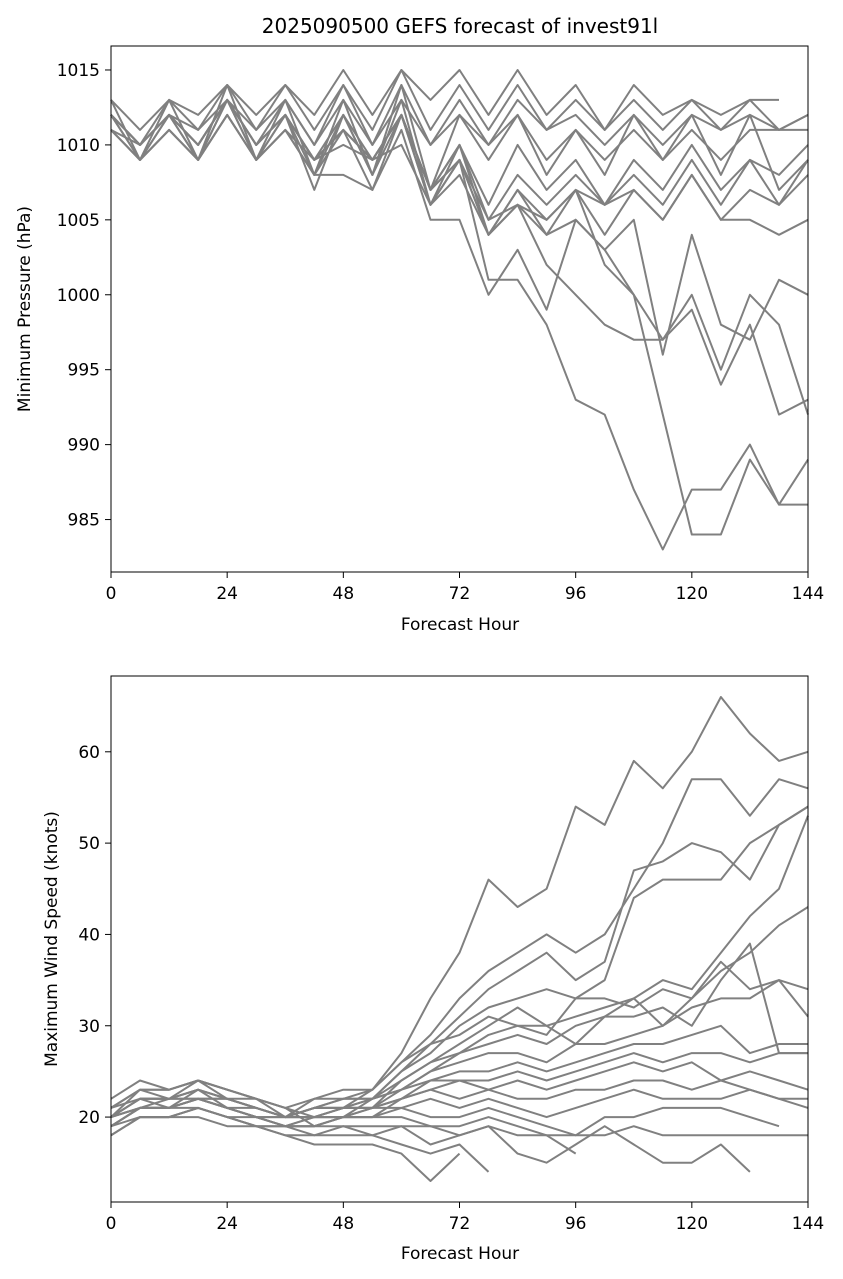  What do you see at coordinates (84, 371) in the screenshot?
I see `pressure-y-tick-label: 995` at bounding box center [84, 371].